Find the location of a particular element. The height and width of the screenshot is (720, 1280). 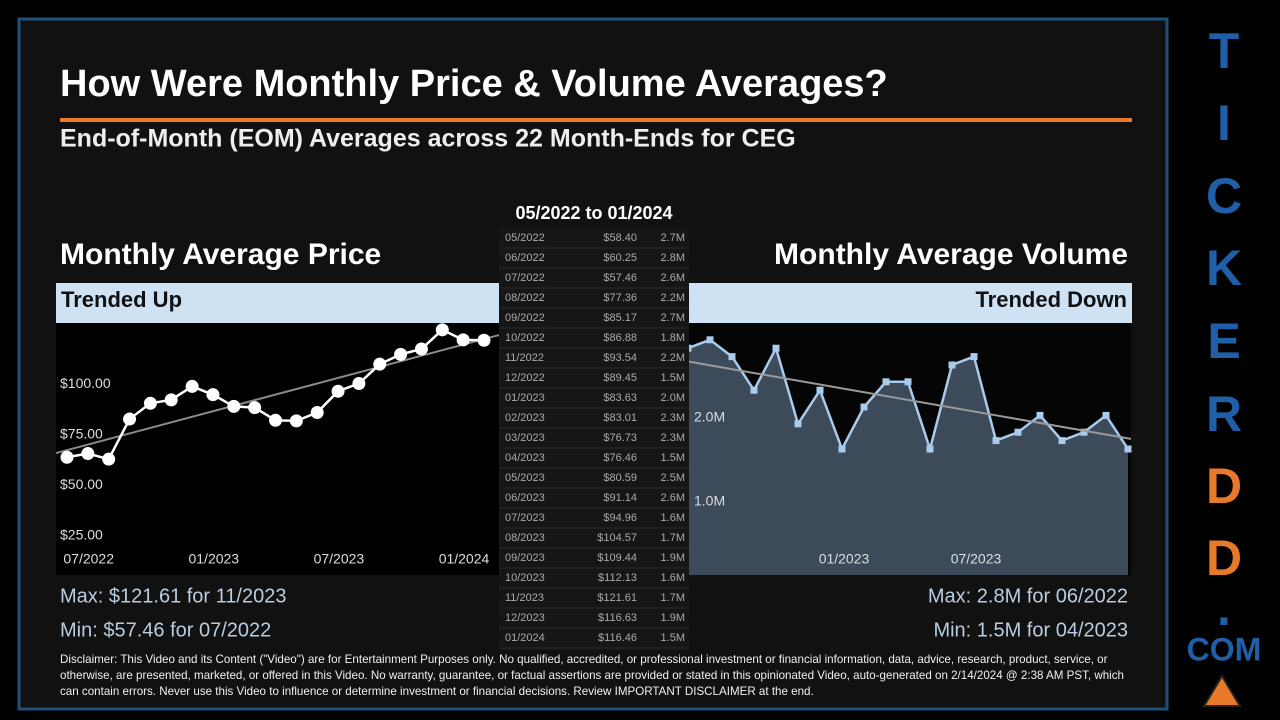

table-price: $83.63 is located at coordinates (620, 398).